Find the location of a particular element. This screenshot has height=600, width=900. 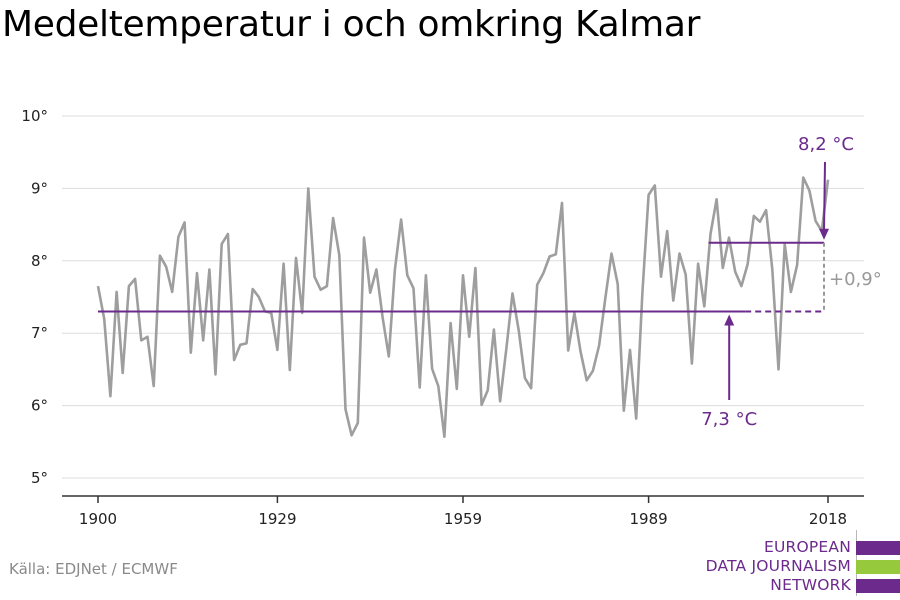

chart-title: Medeltemperatur i och omkring Kalmar is located at coordinates (351, 24).